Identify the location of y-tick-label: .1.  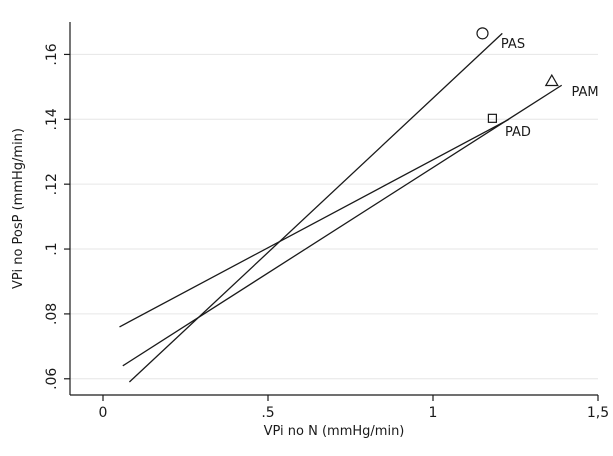
(52, 248).